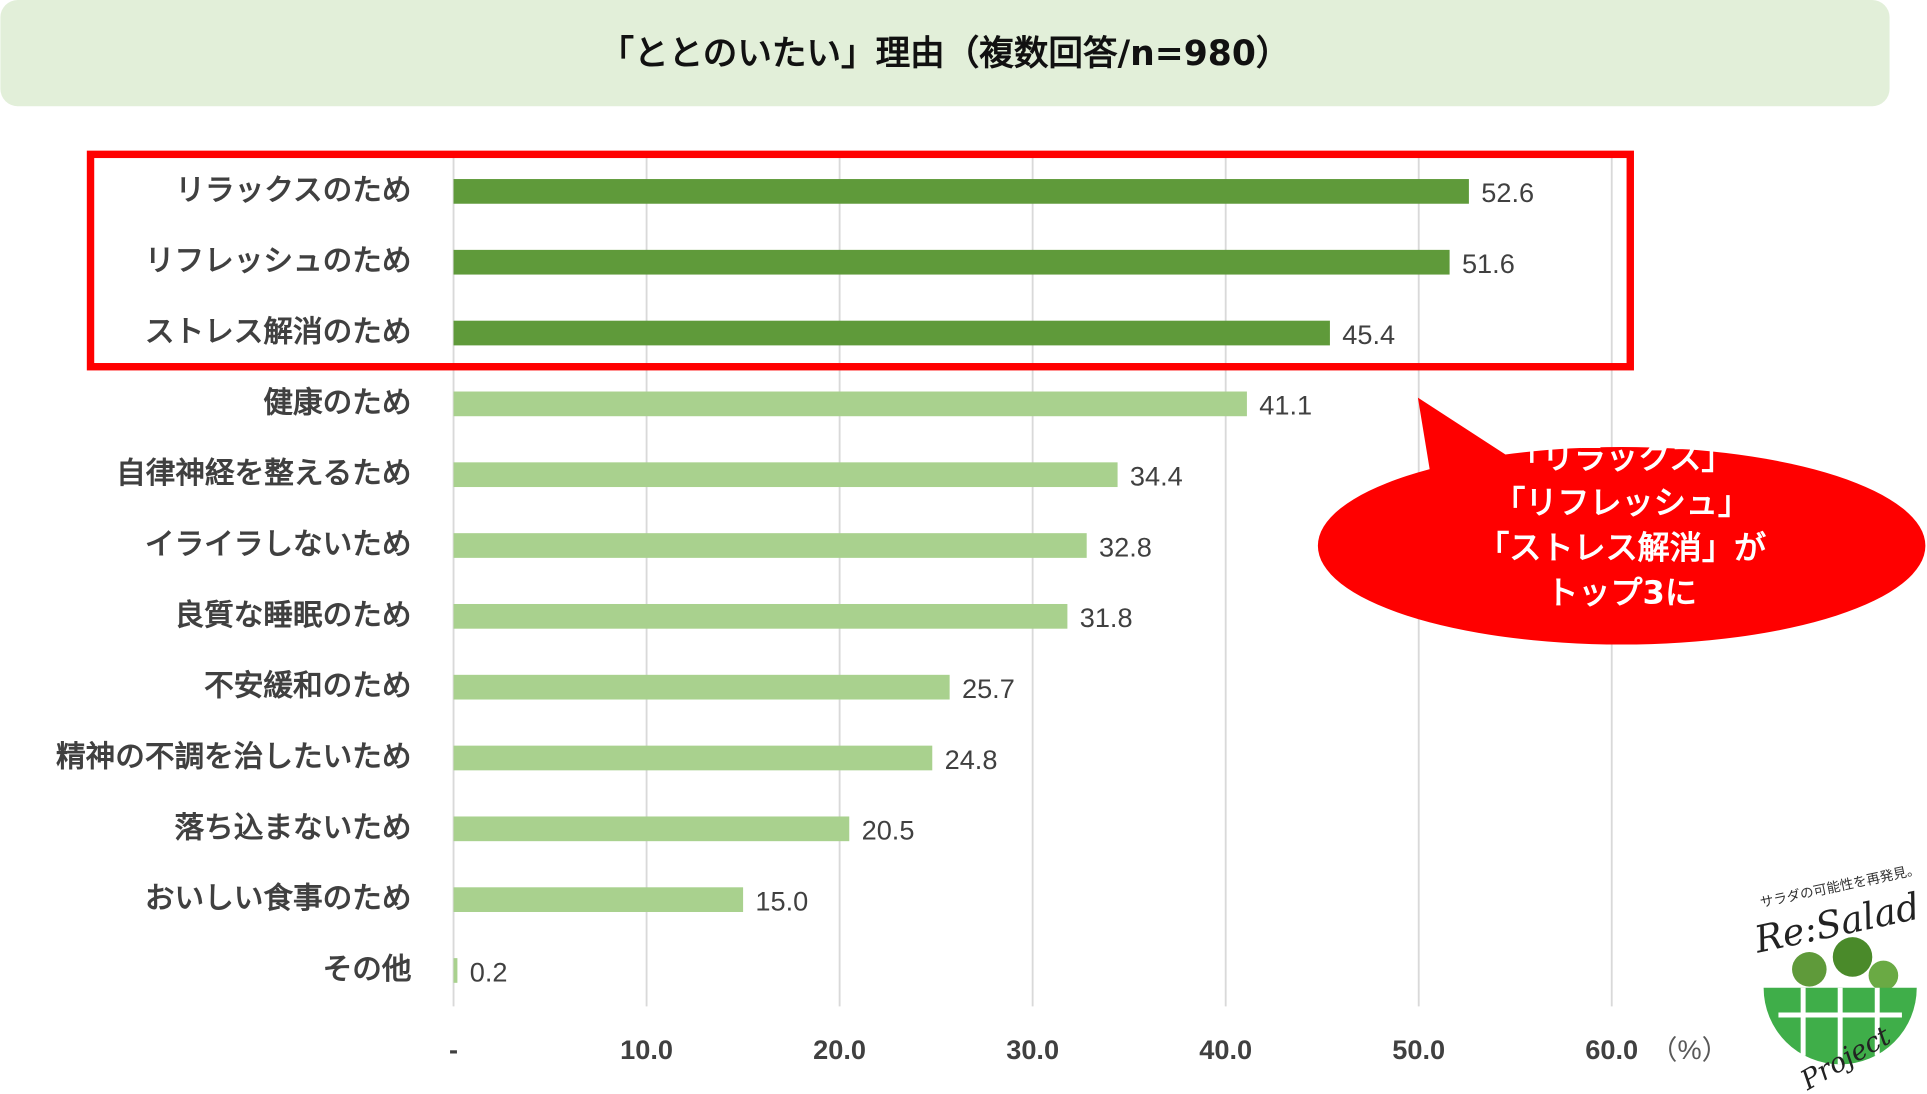  What do you see at coordinates (307, 685) in the screenshot?
I see `y-tick-label: 不安緩和のため` at bounding box center [307, 685].